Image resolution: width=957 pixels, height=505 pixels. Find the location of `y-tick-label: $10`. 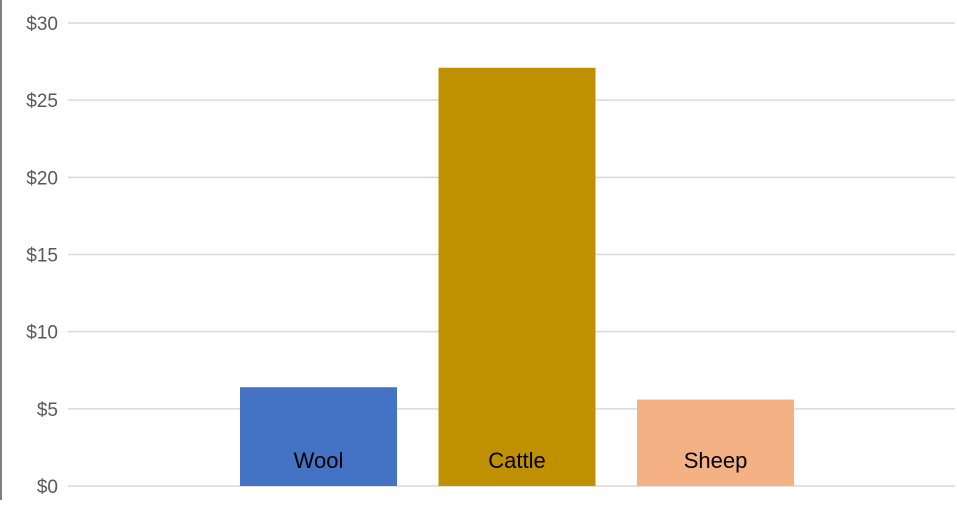

y-tick-label: $10 is located at coordinates (42, 333).